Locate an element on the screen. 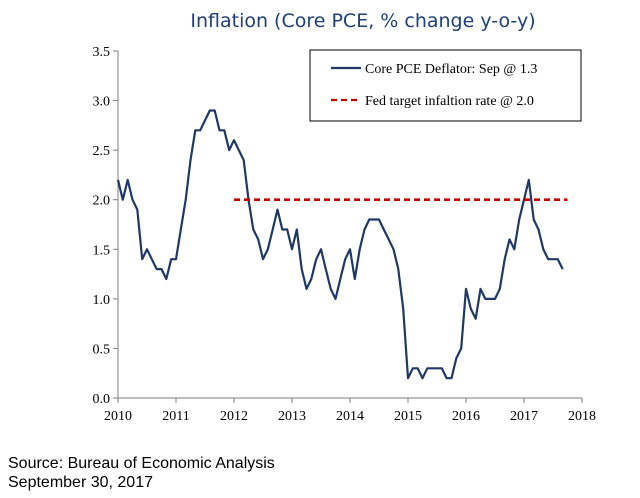 This screenshot has height=498, width=640. x-tick-label: 2013 is located at coordinates (292, 416).